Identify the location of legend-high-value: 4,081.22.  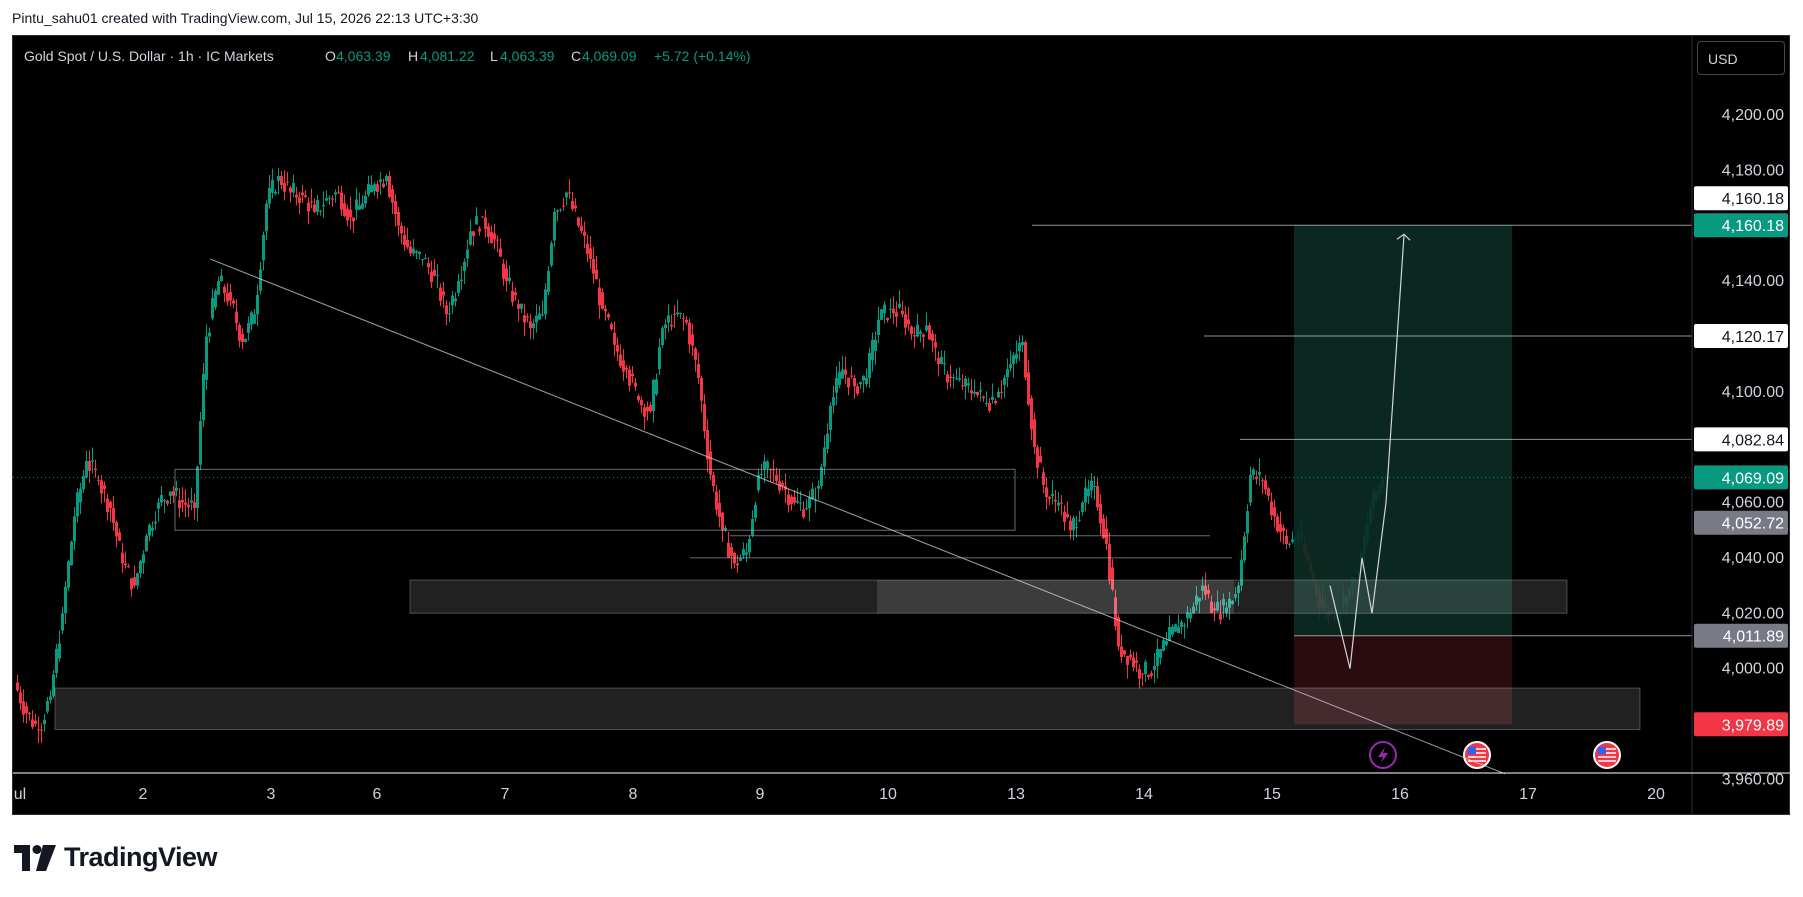
(447, 56).